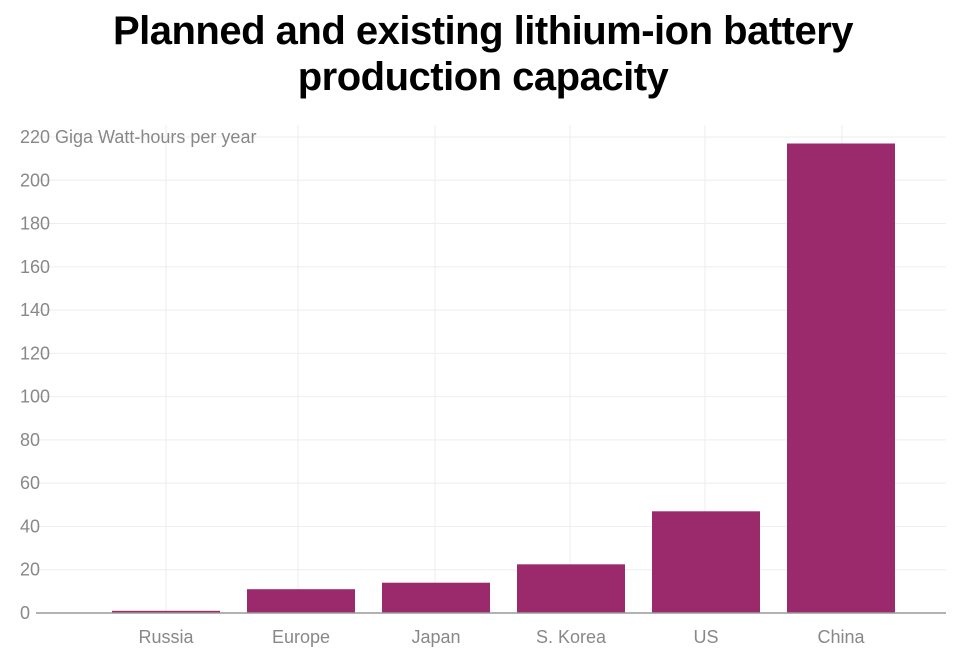 The height and width of the screenshot is (658, 966). I want to click on x-tick-label-europe: Europe, so click(301, 637).